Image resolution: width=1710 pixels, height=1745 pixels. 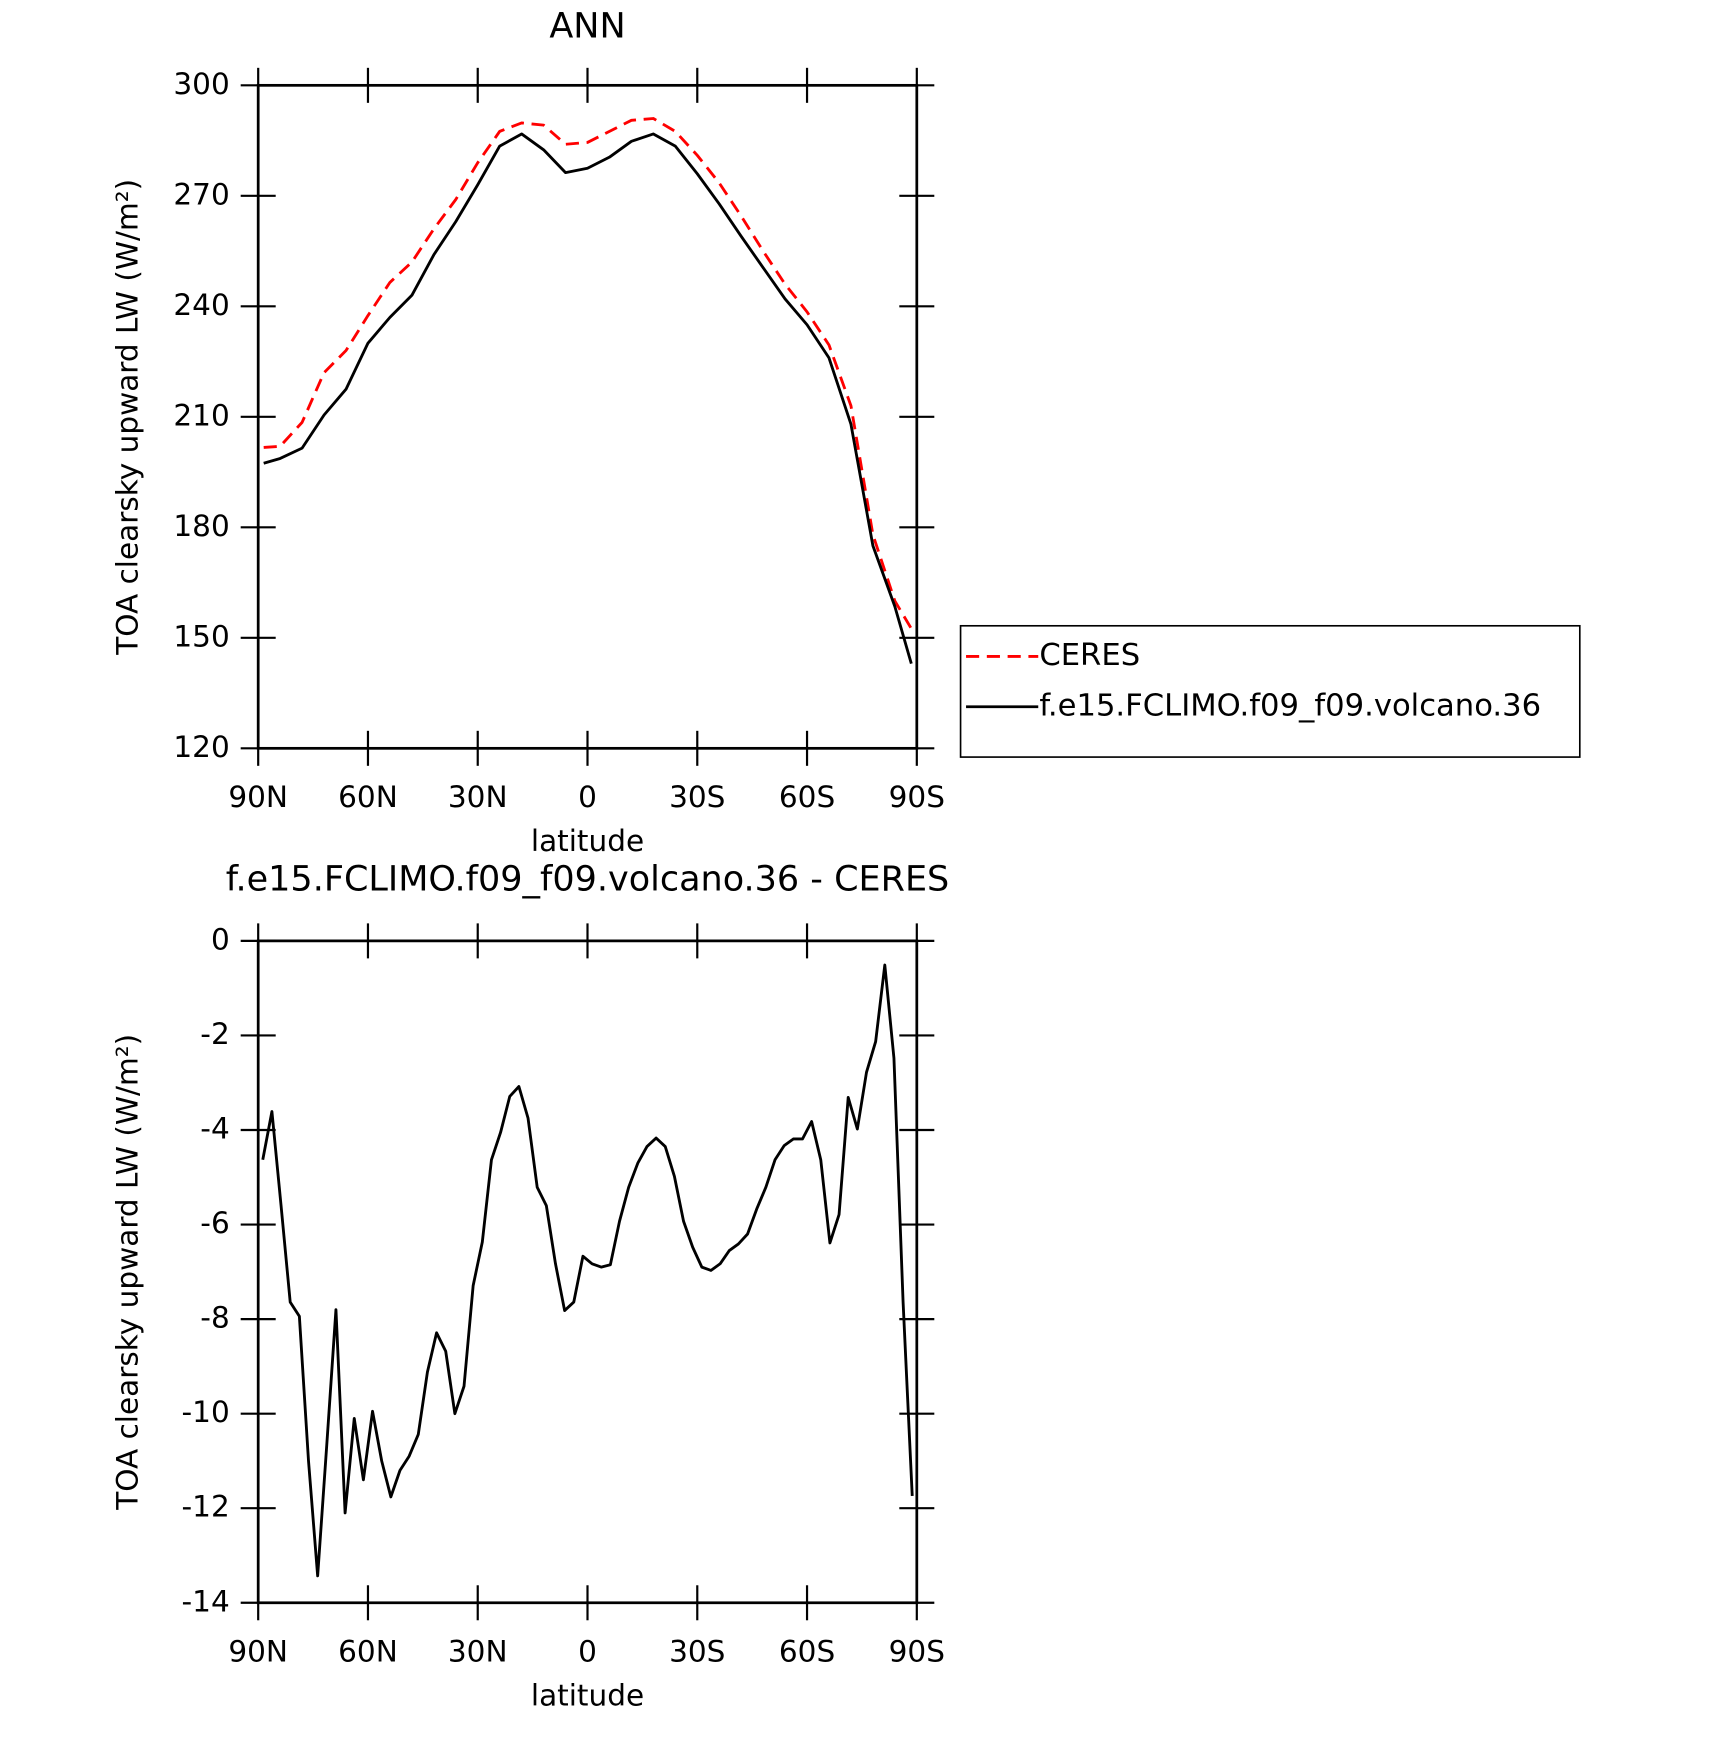 What do you see at coordinates (214, 1034) in the screenshot?
I see `y-tick-label: -2` at bounding box center [214, 1034].